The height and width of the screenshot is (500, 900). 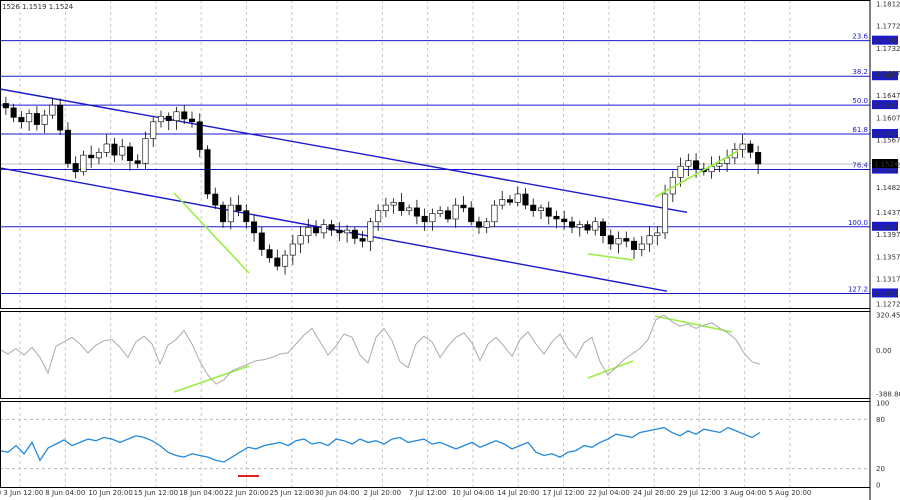 I want to click on current-price-tag, so click(x=885, y=163).